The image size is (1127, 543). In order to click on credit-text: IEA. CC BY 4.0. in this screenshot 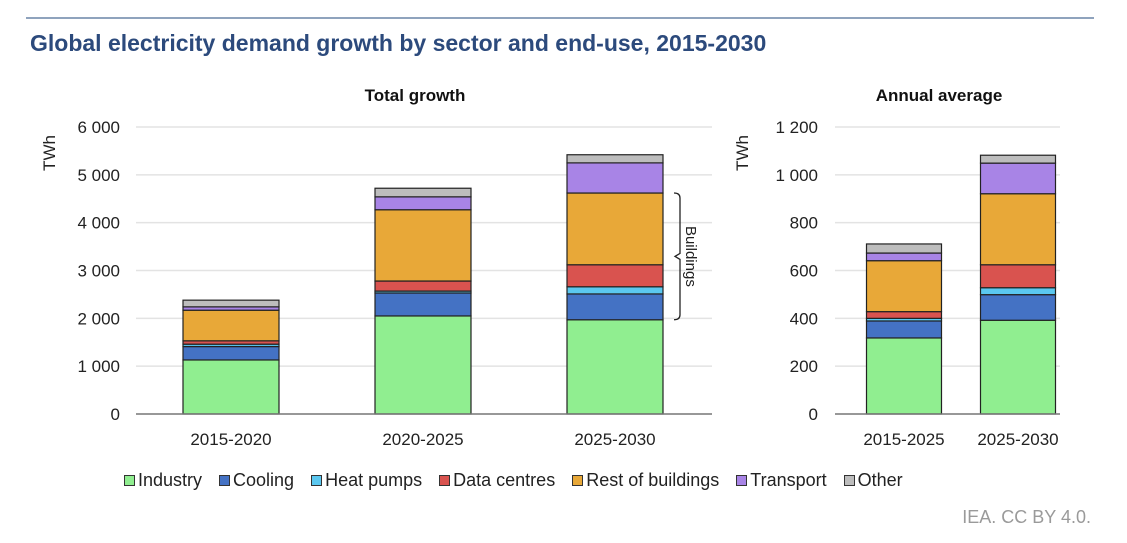, I will do `click(1026, 517)`.